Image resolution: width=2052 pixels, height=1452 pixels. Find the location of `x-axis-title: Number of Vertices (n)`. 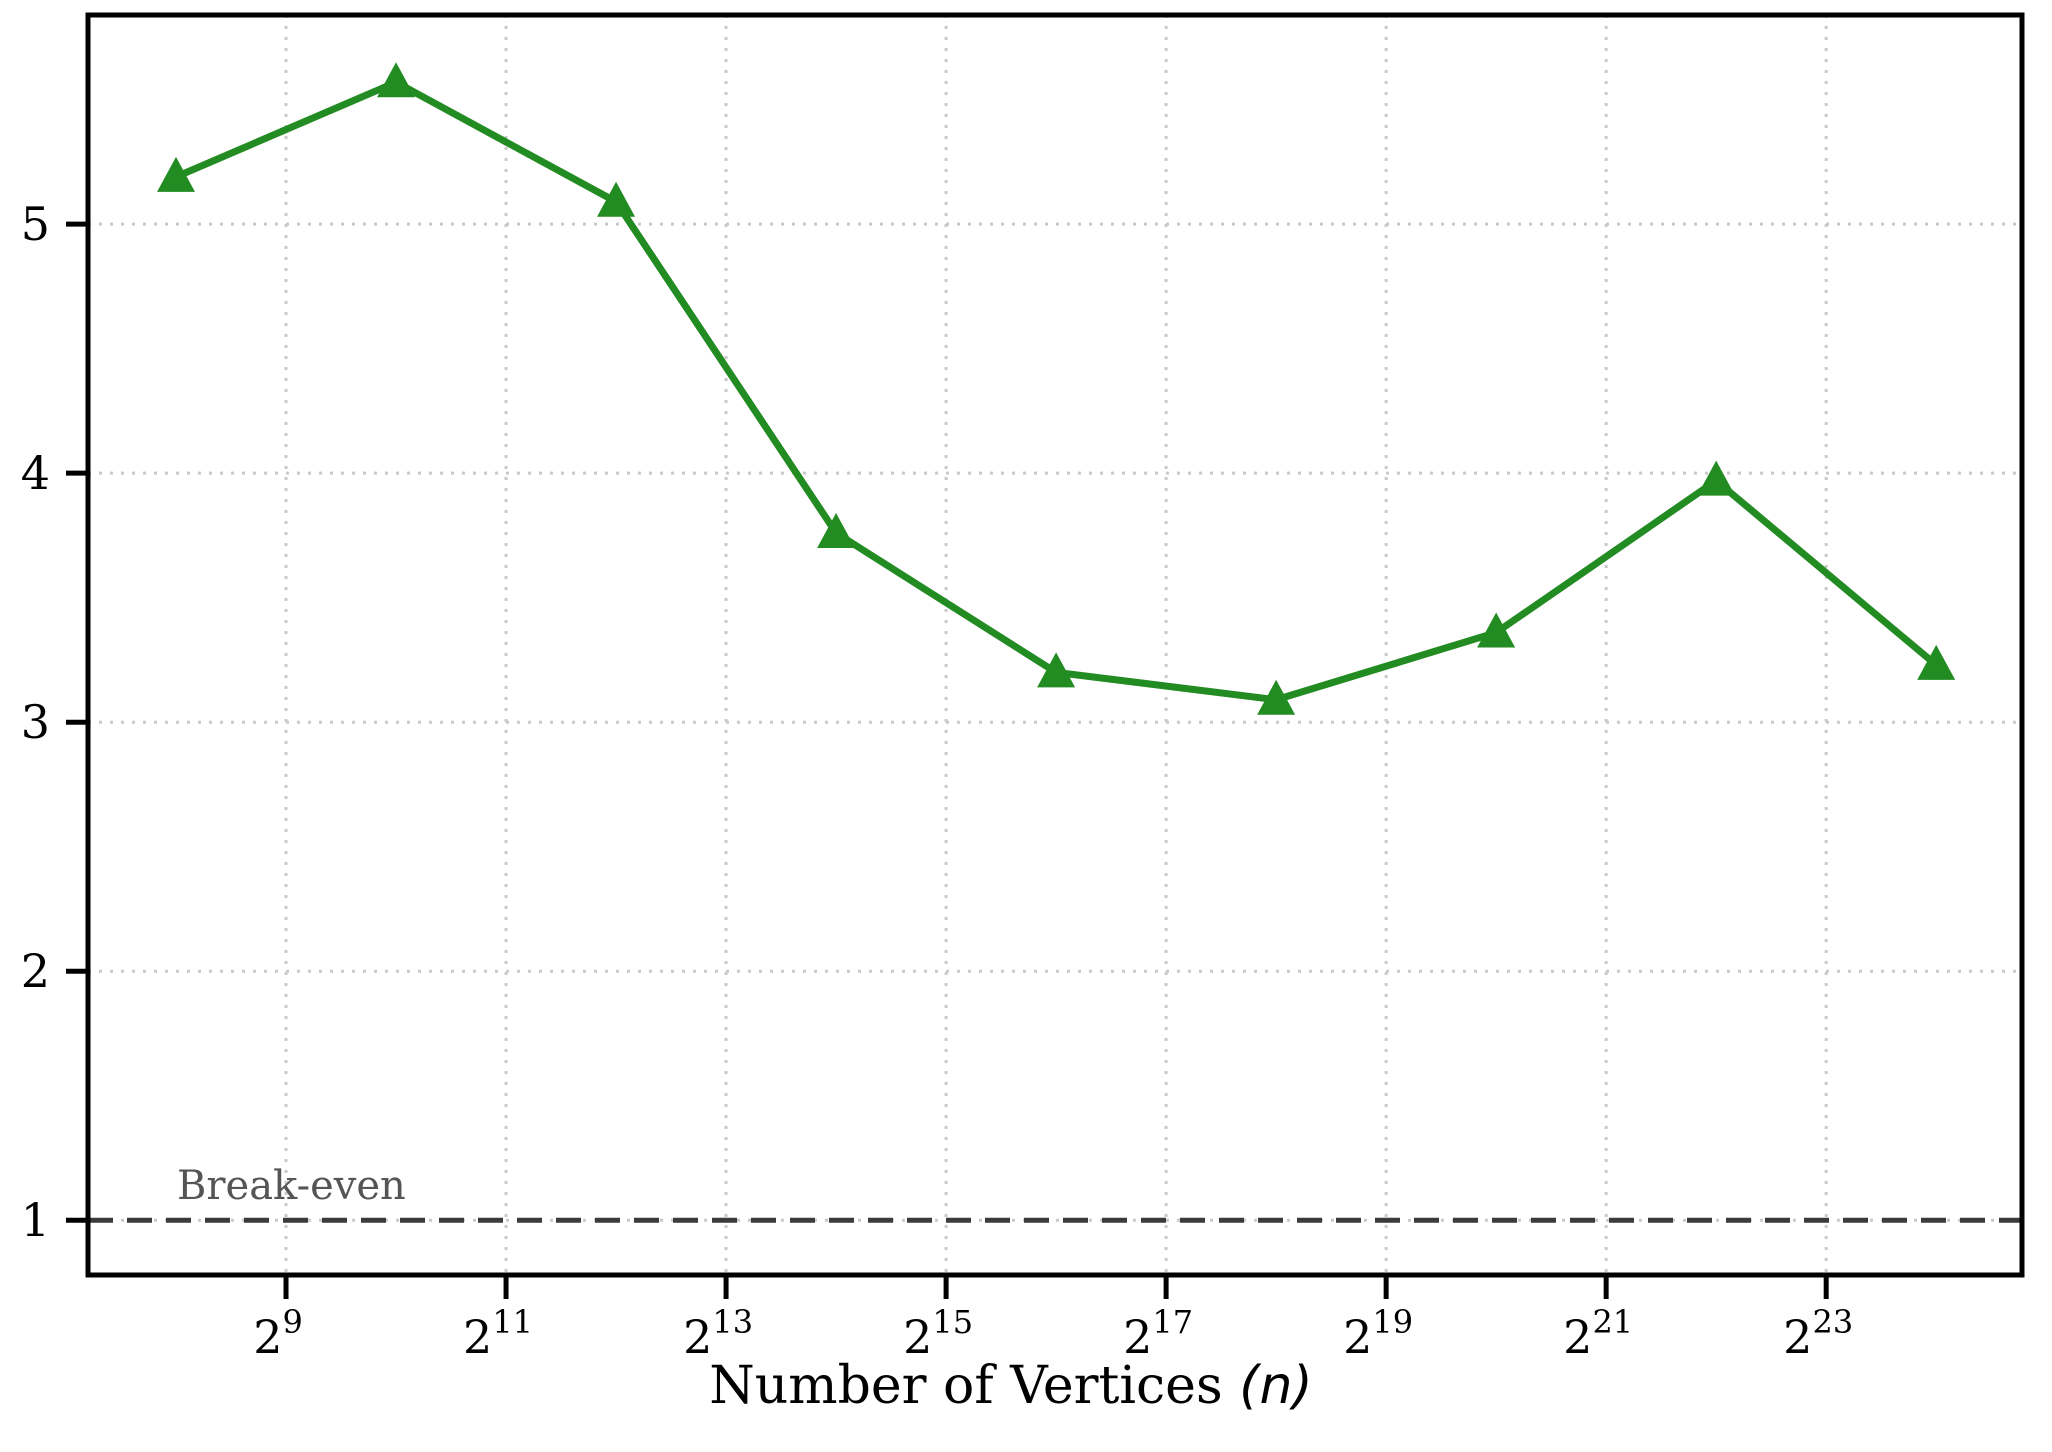

x-axis-title: Number of Vertices (n) is located at coordinates (1011, 1386).